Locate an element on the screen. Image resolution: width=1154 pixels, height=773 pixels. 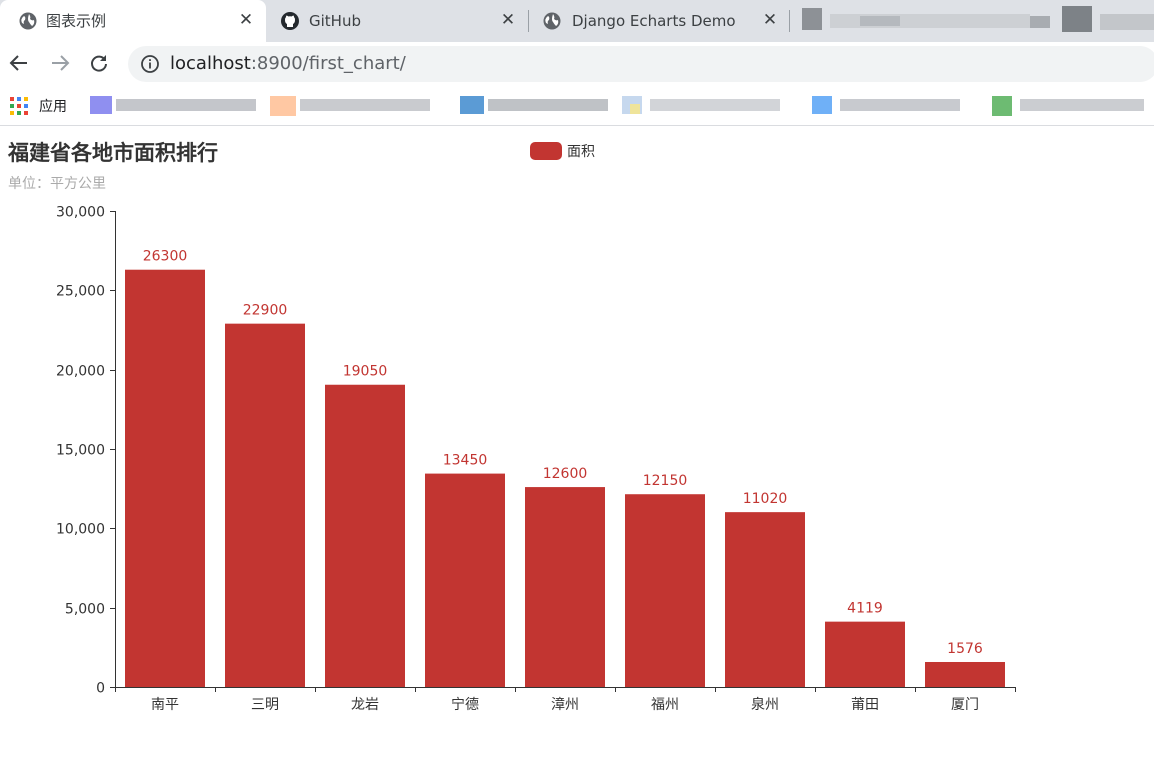
y-tick-label: 0 is located at coordinates (100, 689).